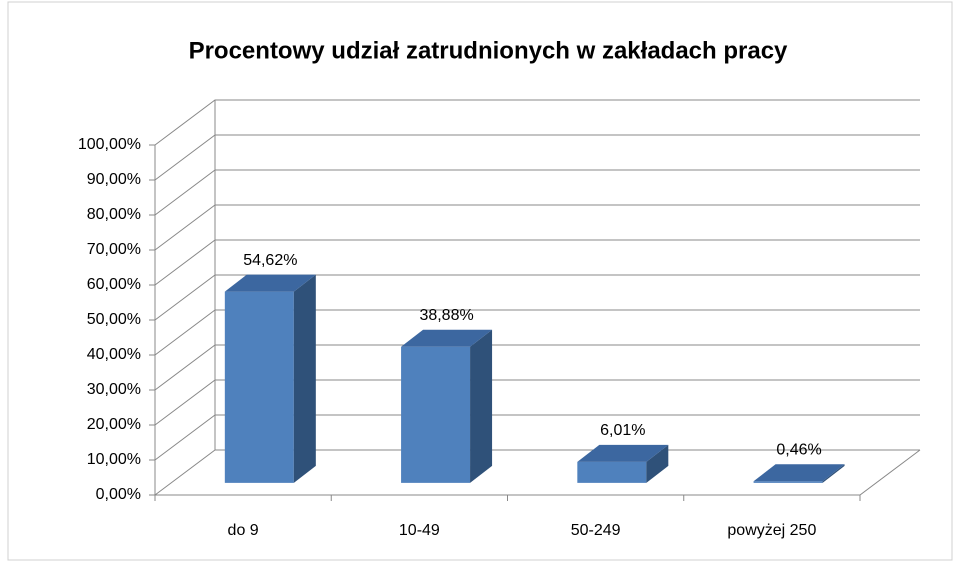 Image resolution: width=954 pixels, height=563 pixels. I want to click on x-tick-label: do 9, so click(243, 530).